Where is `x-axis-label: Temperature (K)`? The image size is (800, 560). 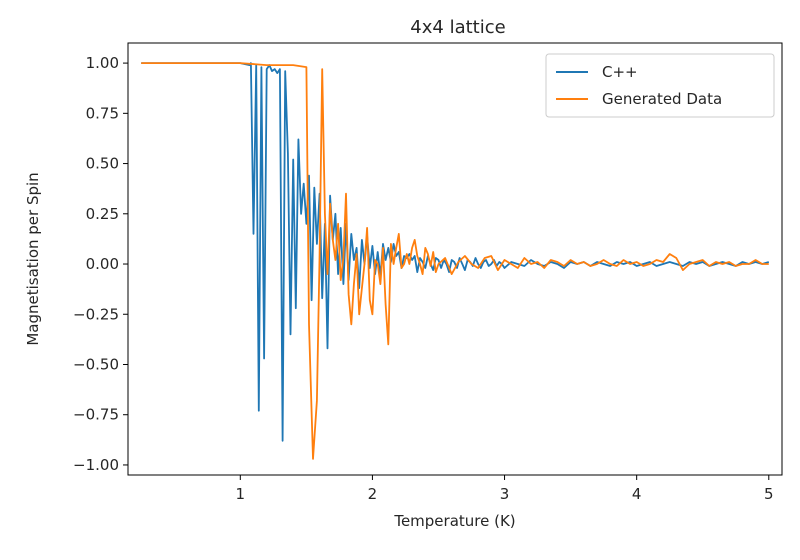 x-axis-label: Temperature (K) is located at coordinates (454, 521).